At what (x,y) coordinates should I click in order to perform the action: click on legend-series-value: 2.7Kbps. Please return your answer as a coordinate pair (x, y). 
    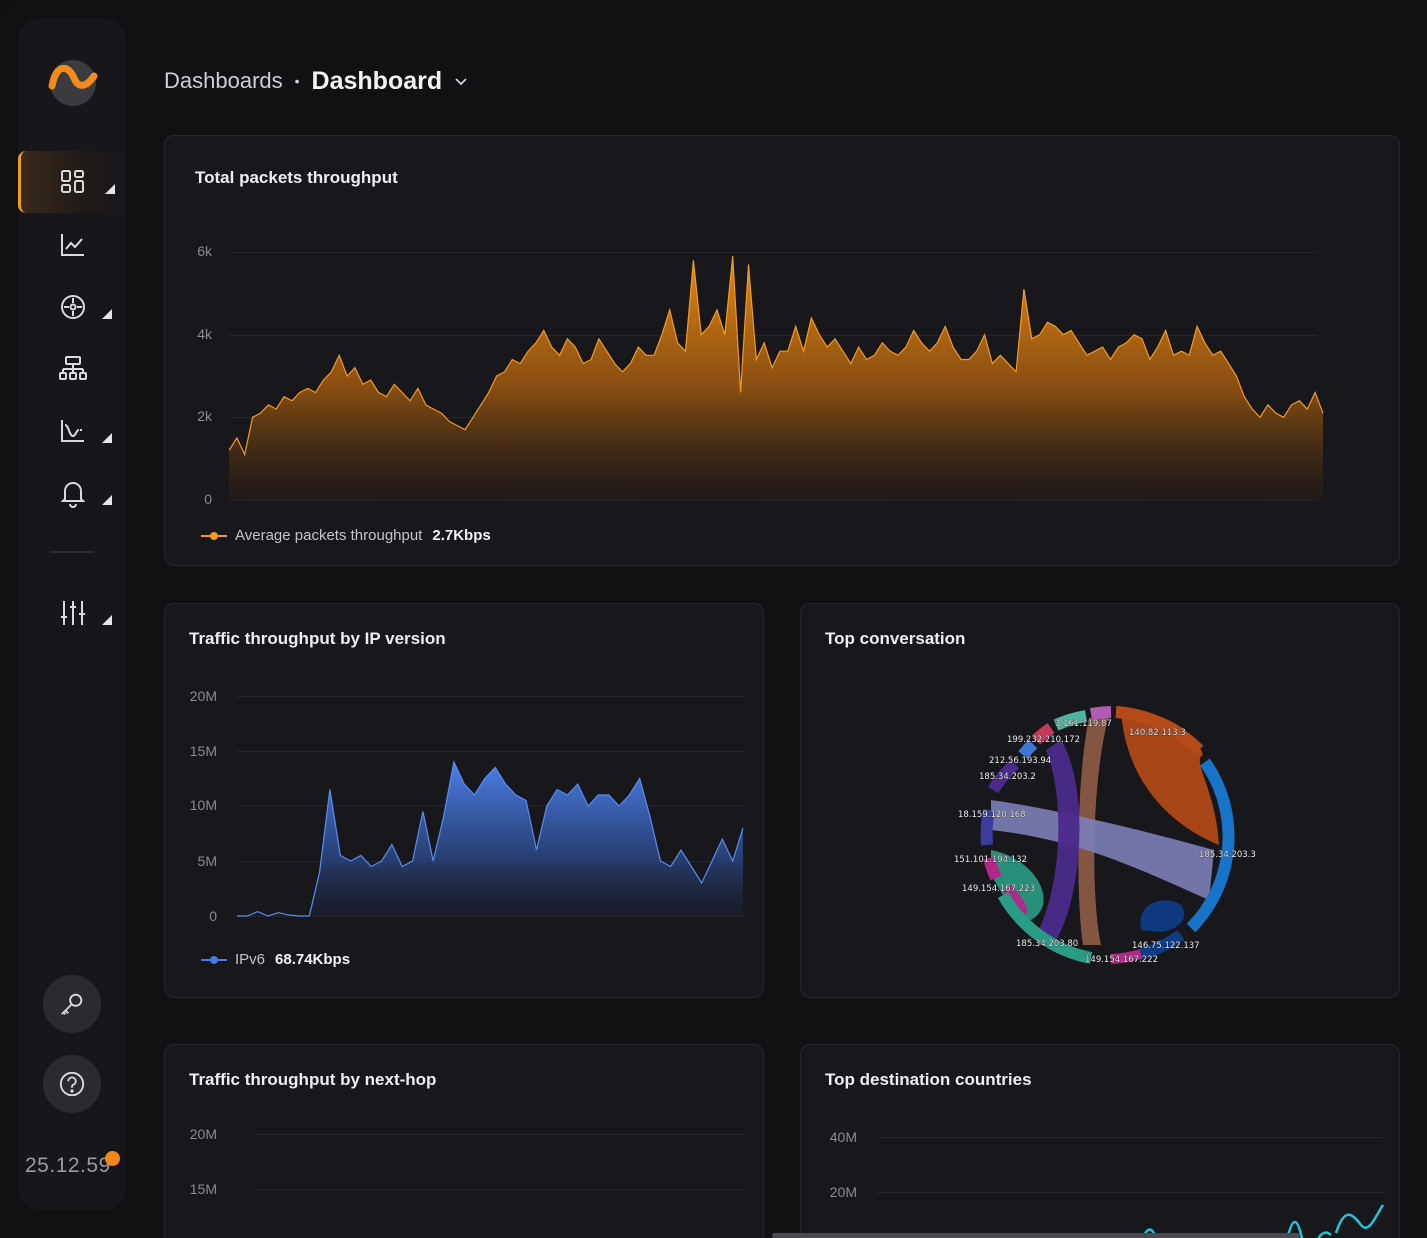
    Looking at the image, I should click on (461, 535).